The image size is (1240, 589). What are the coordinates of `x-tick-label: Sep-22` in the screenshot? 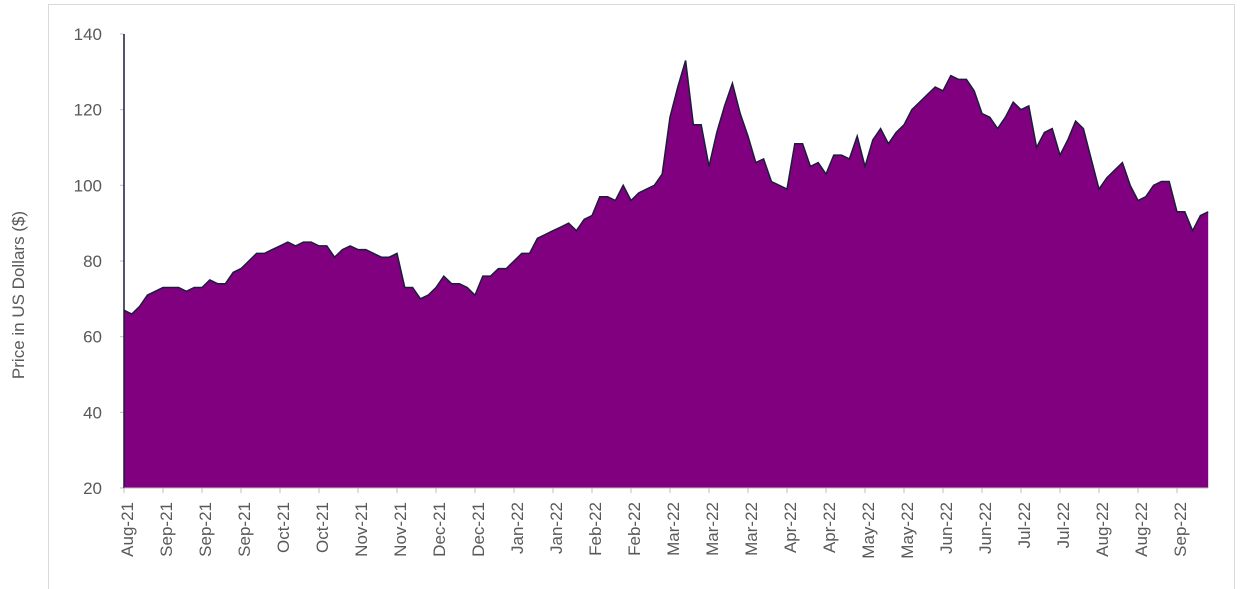 It's located at (1180, 529).